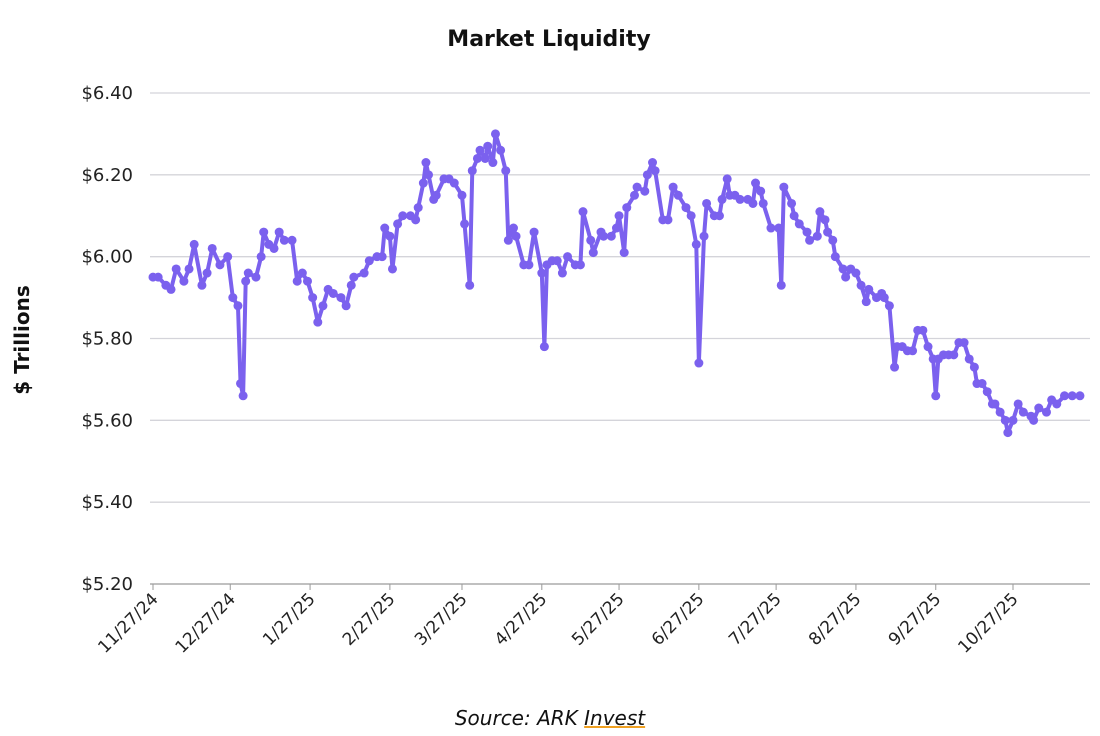  What do you see at coordinates (519, 718) in the screenshot?
I see `source-text: Source: ARK` at bounding box center [519, 718].